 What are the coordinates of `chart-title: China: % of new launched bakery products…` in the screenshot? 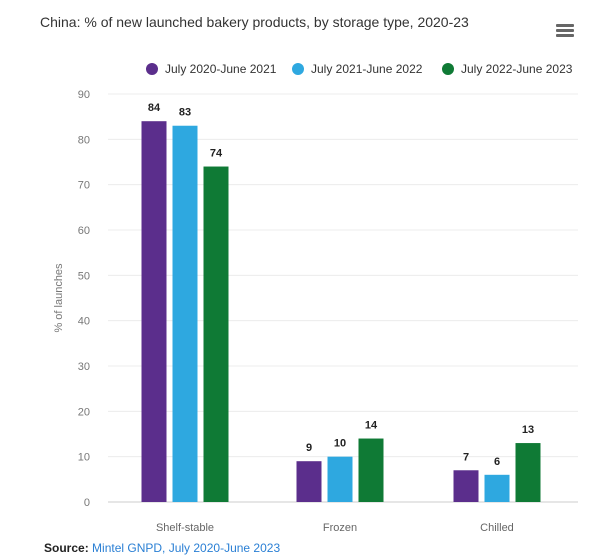 It's located at (254, 22).